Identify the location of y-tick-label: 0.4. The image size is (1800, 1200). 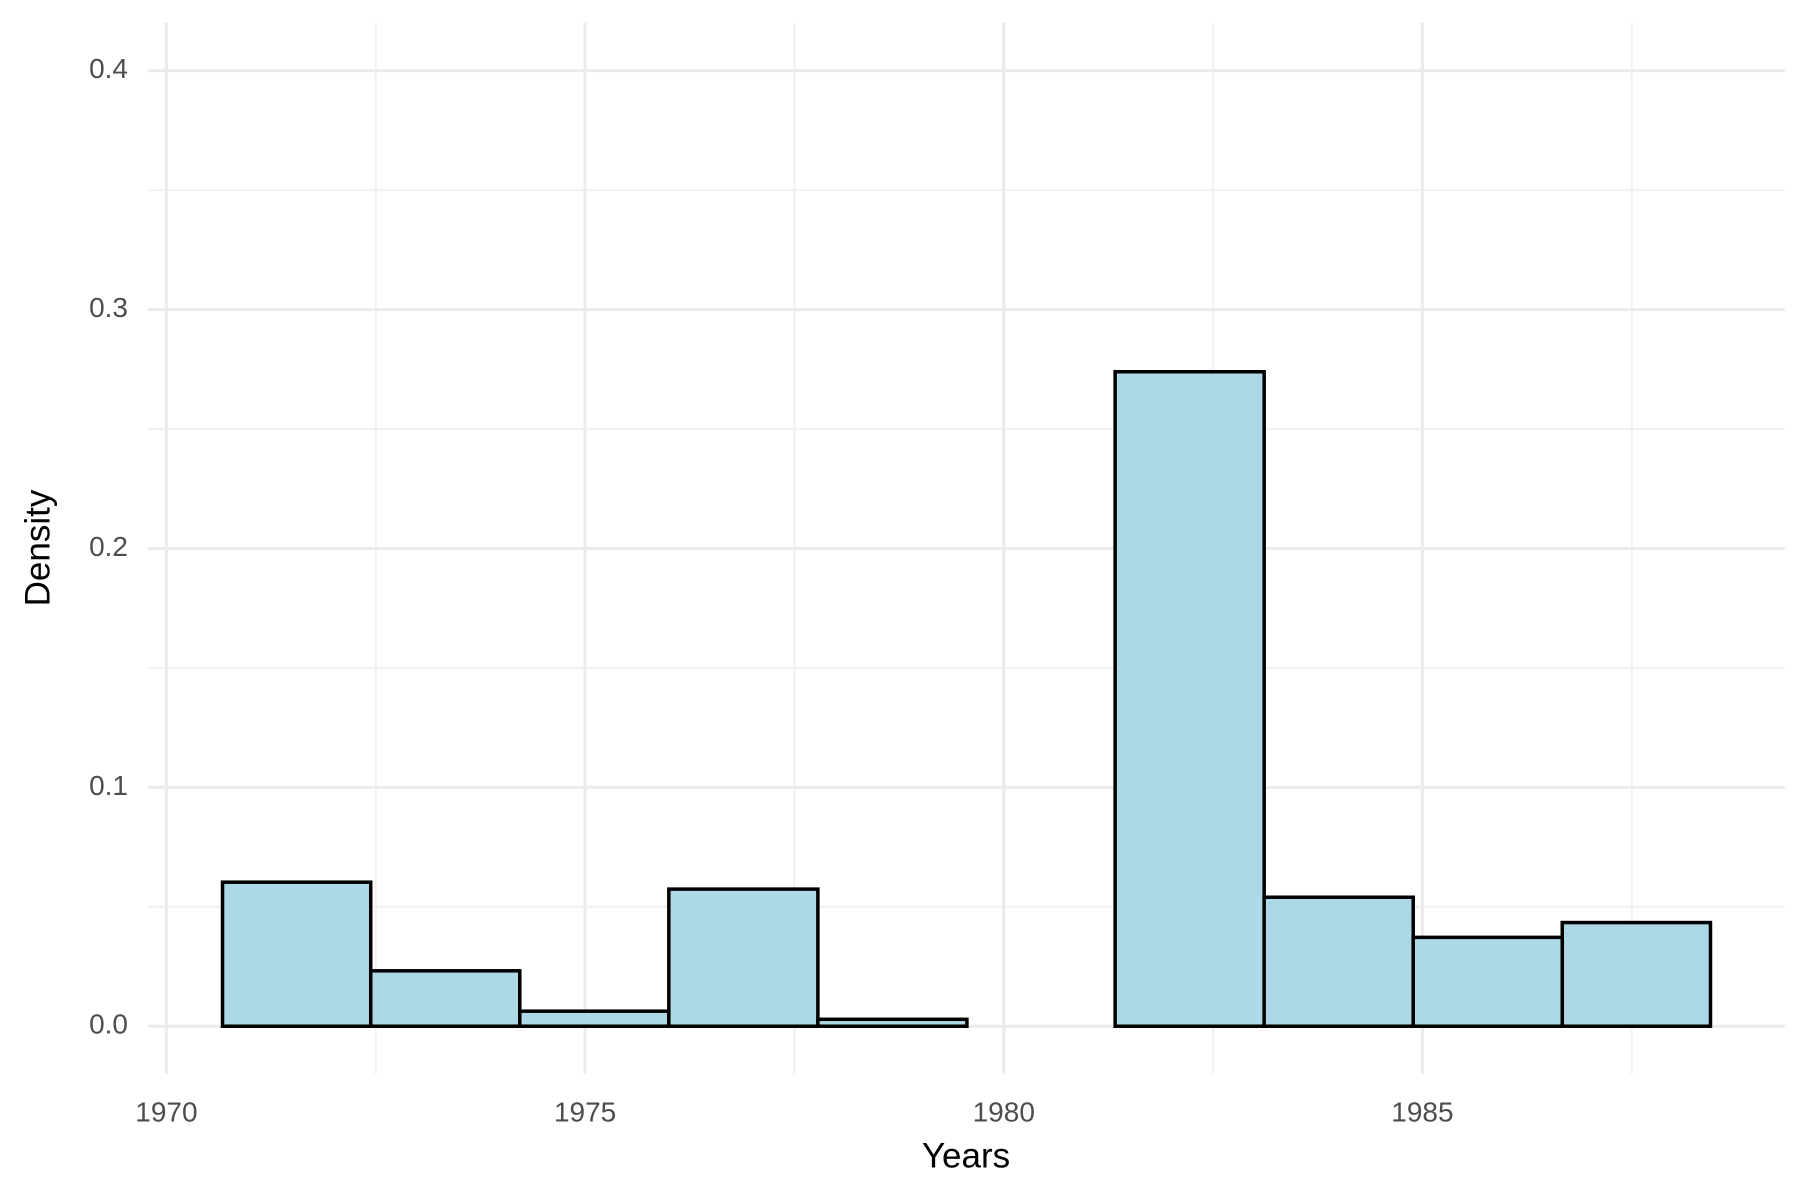
(108, 68).